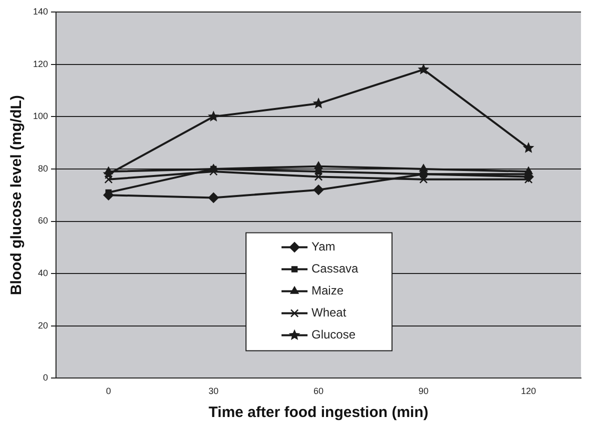 The width and height of the screenshot is (589, 428). Describe the element at coordinates (324, 247) in the screenshot. I see `legend-label: Yam` at that location.